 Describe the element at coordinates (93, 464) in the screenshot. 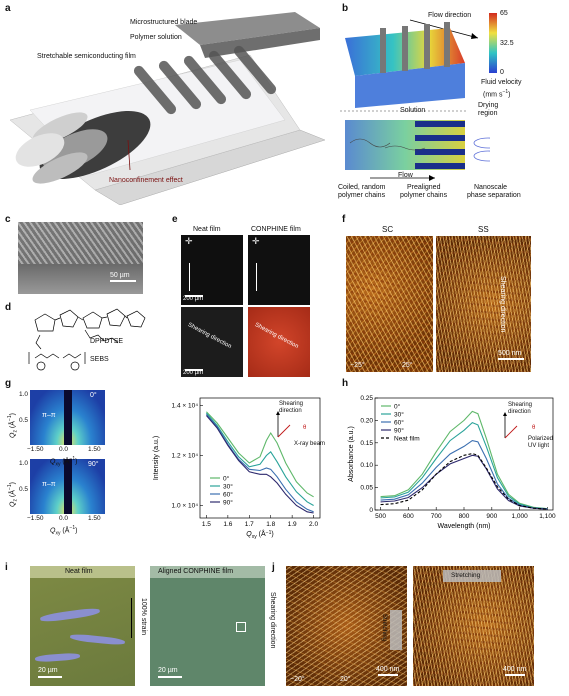

I see `giwaxs-angle-90: 90°` at that location.